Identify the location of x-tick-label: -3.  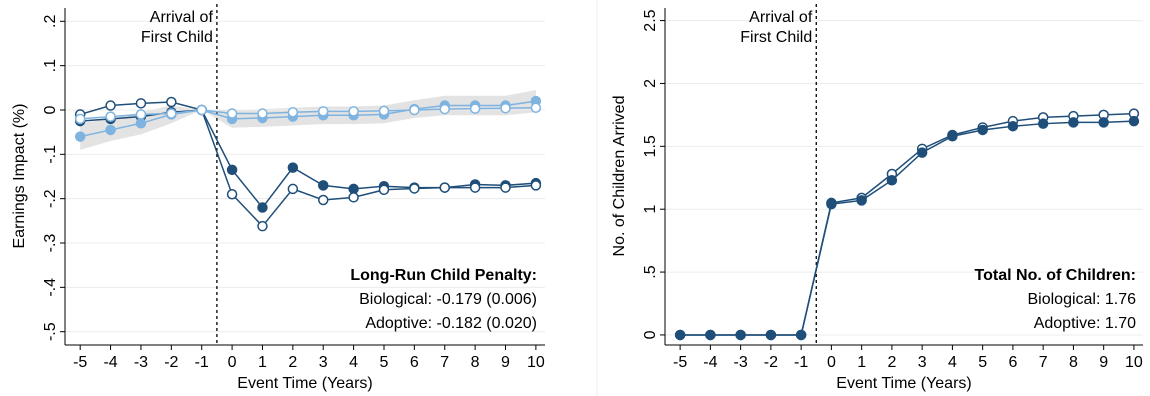
(141, 362).